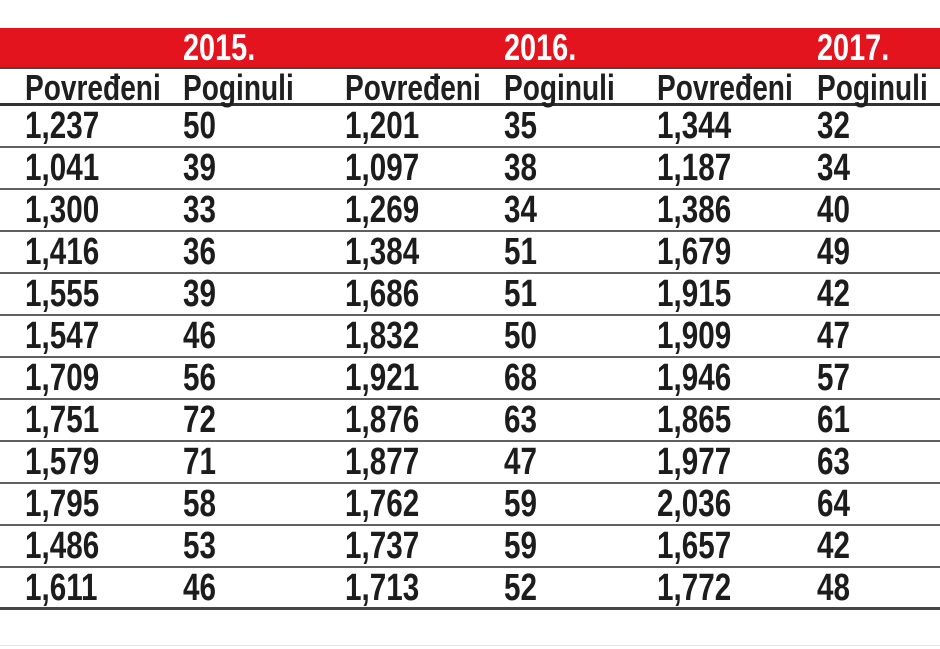 This screenshot has width=940, height=649. I want to click on cell-povredjeni-2015: 1,416, so click(104, 252).